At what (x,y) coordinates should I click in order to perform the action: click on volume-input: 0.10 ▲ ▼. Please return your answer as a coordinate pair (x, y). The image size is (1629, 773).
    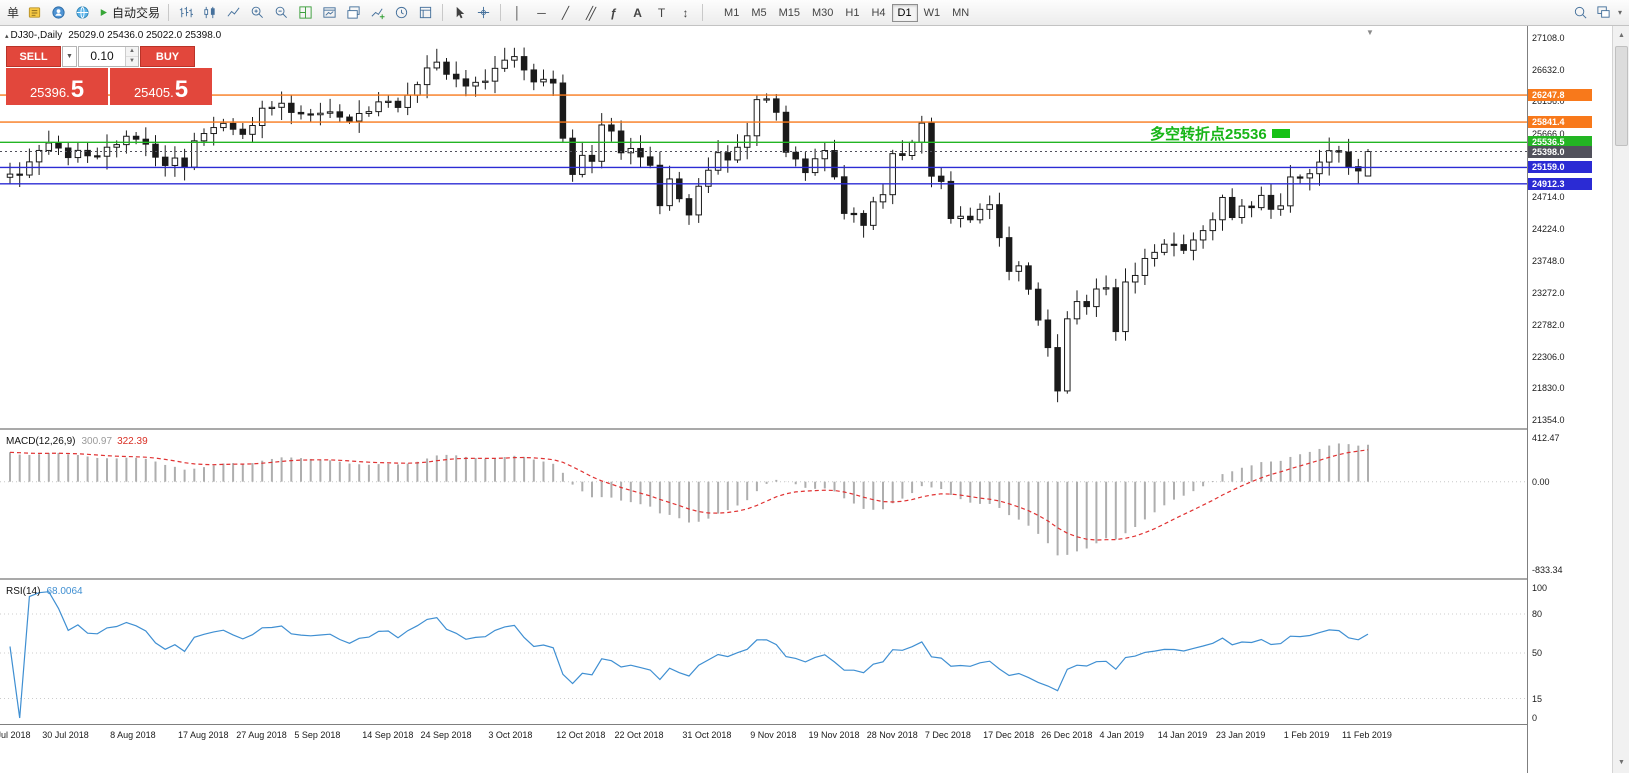
    Looking at the image, I should click on (108, 56).